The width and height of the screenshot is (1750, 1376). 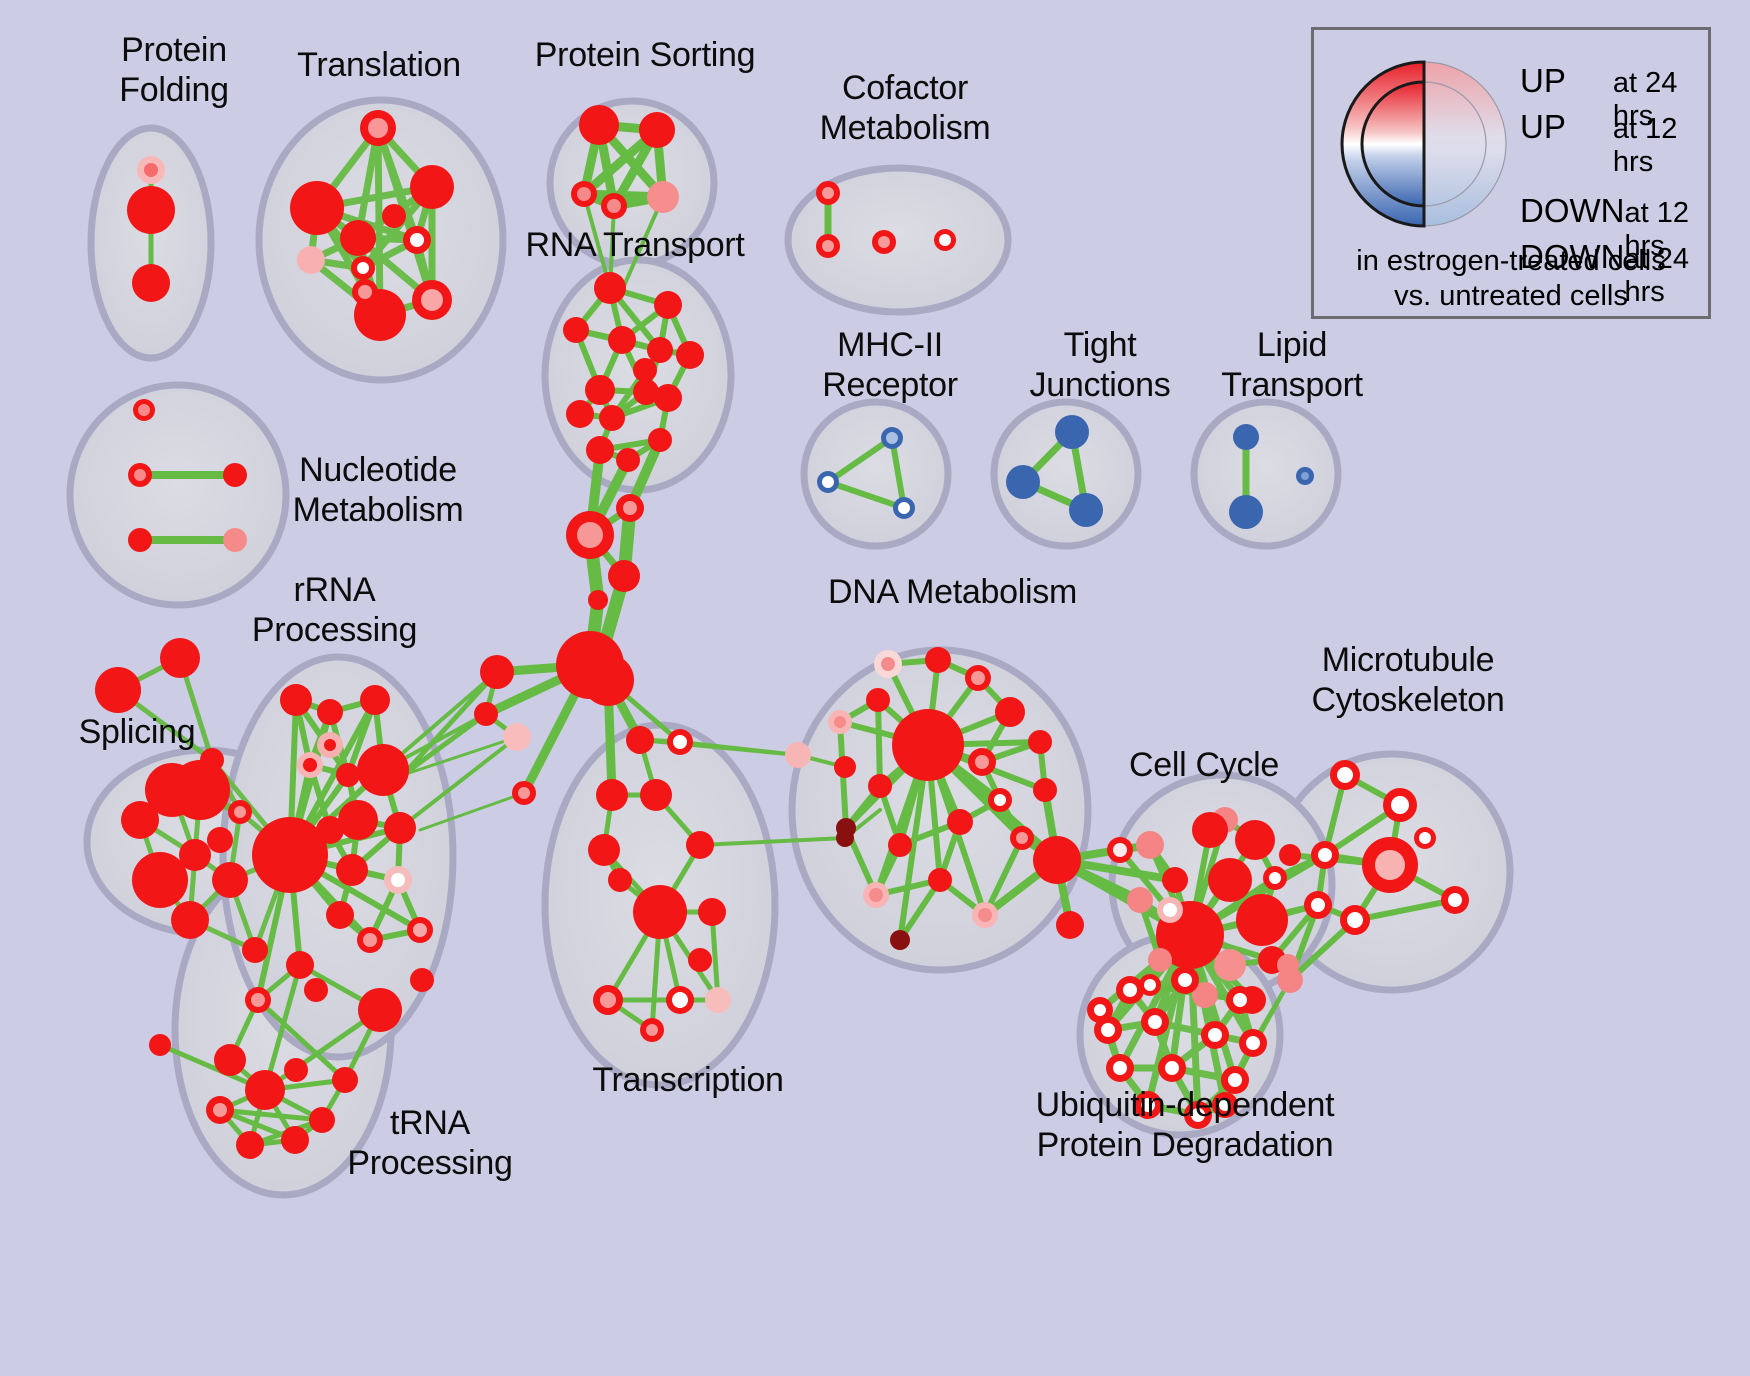 I want to click on legend-row-down-24: DOWN at 24 hrs, so click(x=1615, y=273).